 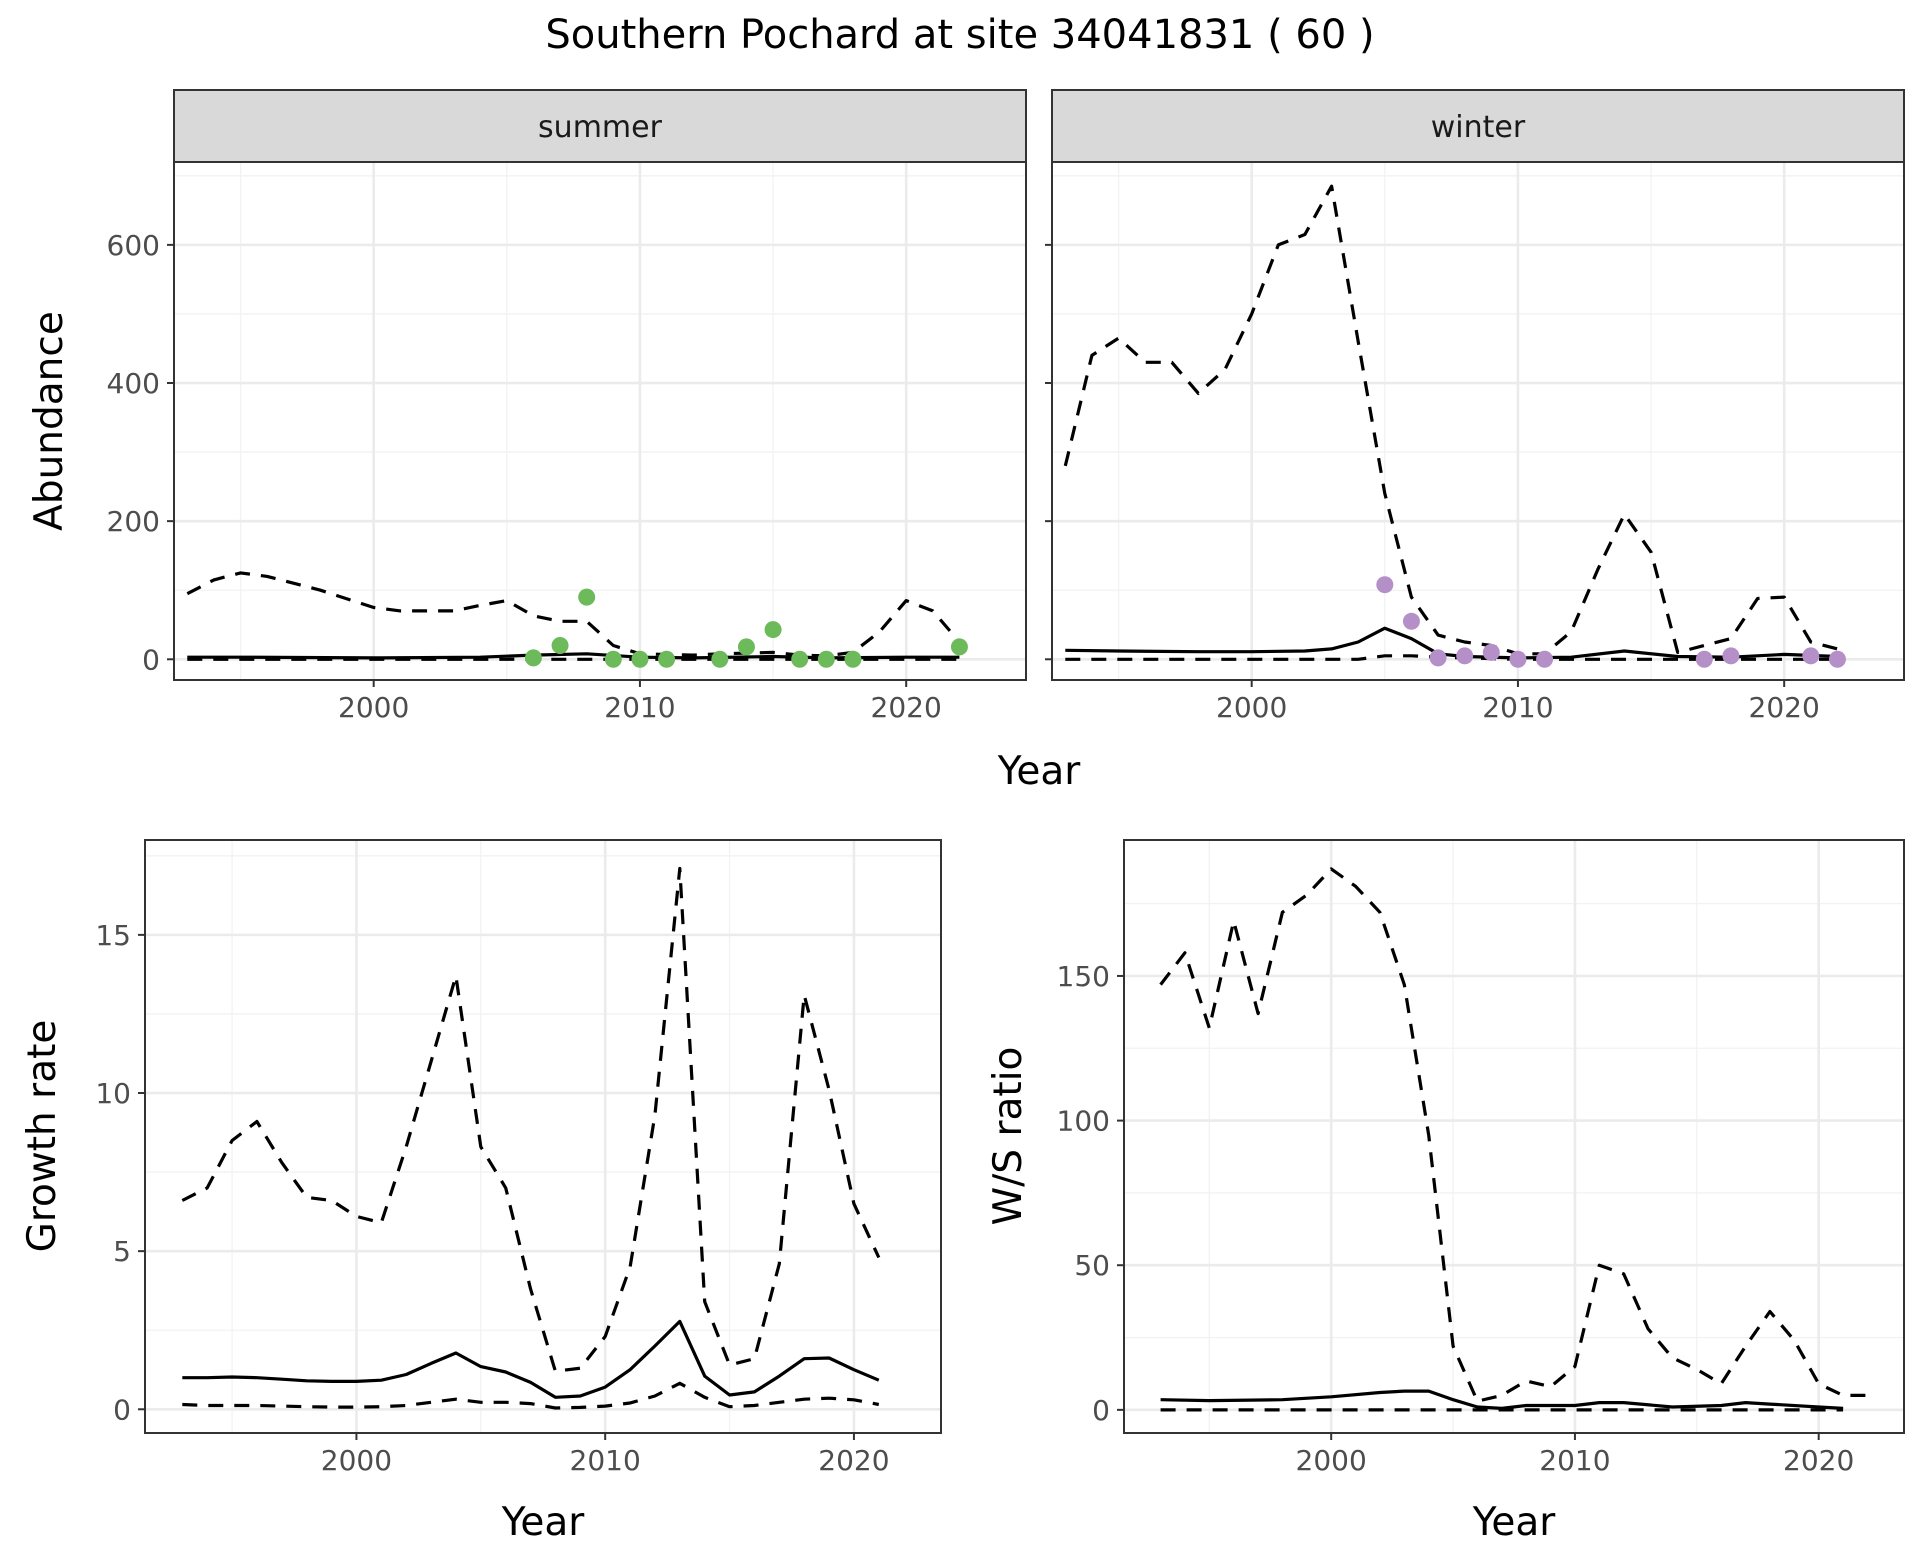 I want to click on winter-x-tick-label: 2000, so click(x=1251, y=707).